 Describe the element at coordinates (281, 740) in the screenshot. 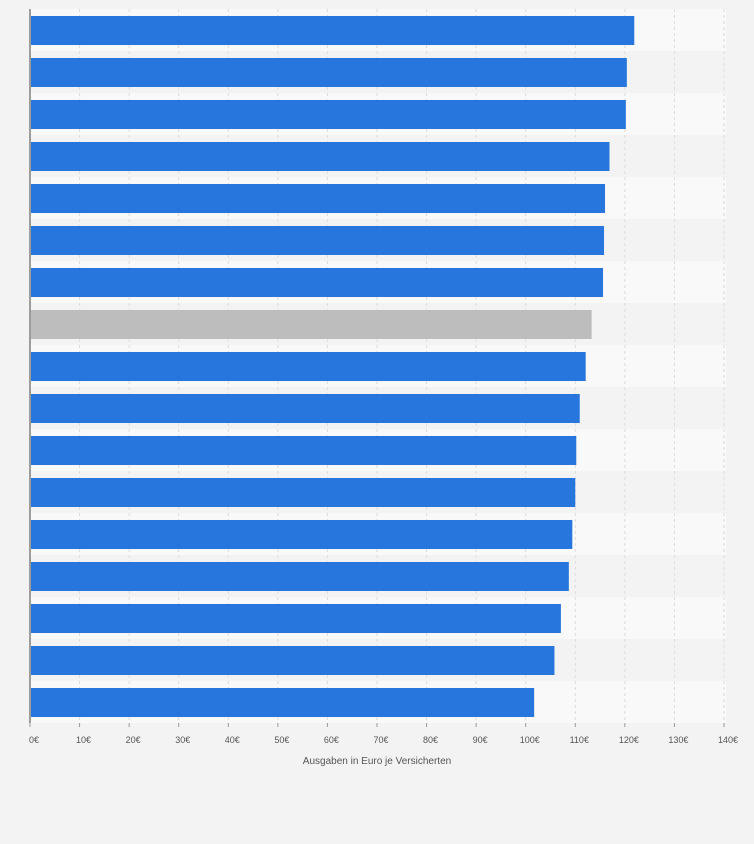

I see `x-tick-label: 50€` at that location.